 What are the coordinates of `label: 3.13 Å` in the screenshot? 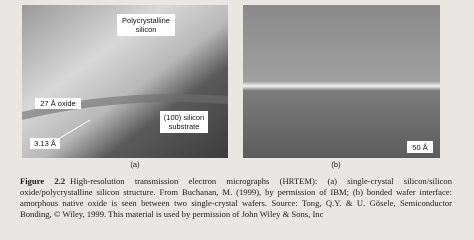 It's located at (45, 143).